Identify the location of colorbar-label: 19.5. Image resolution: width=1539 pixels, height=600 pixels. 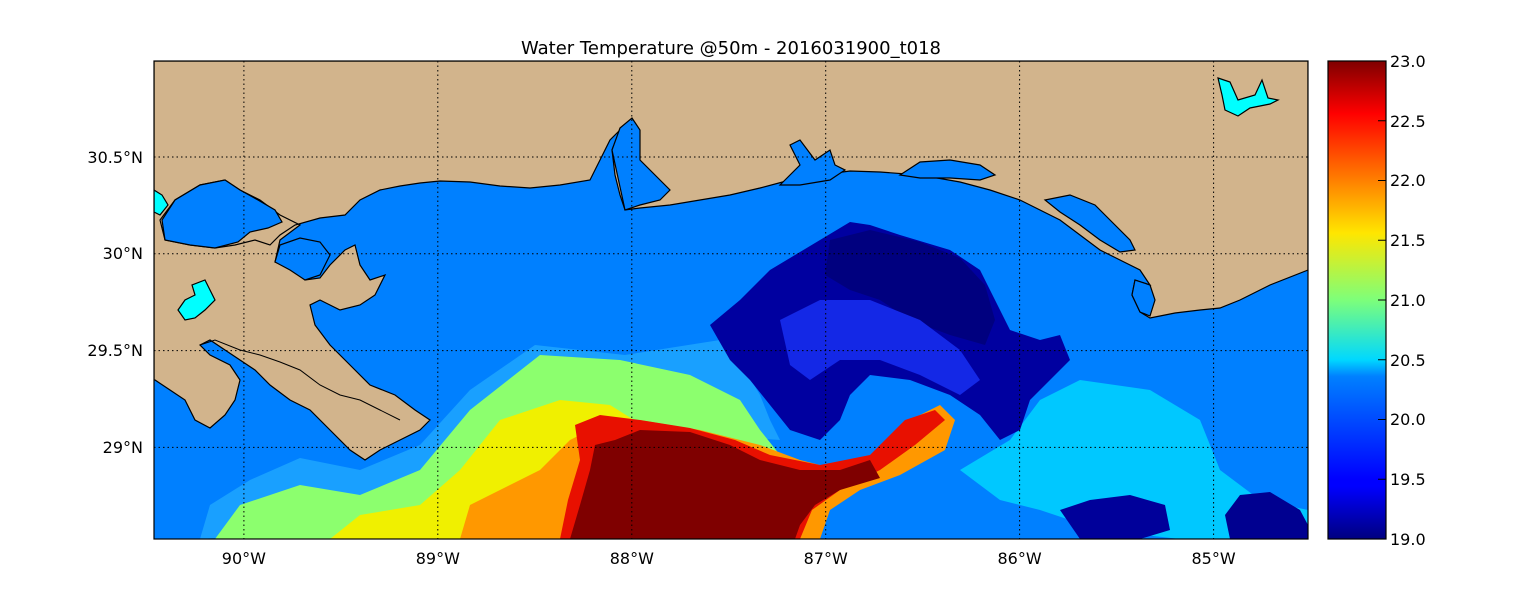
(1408, 479).